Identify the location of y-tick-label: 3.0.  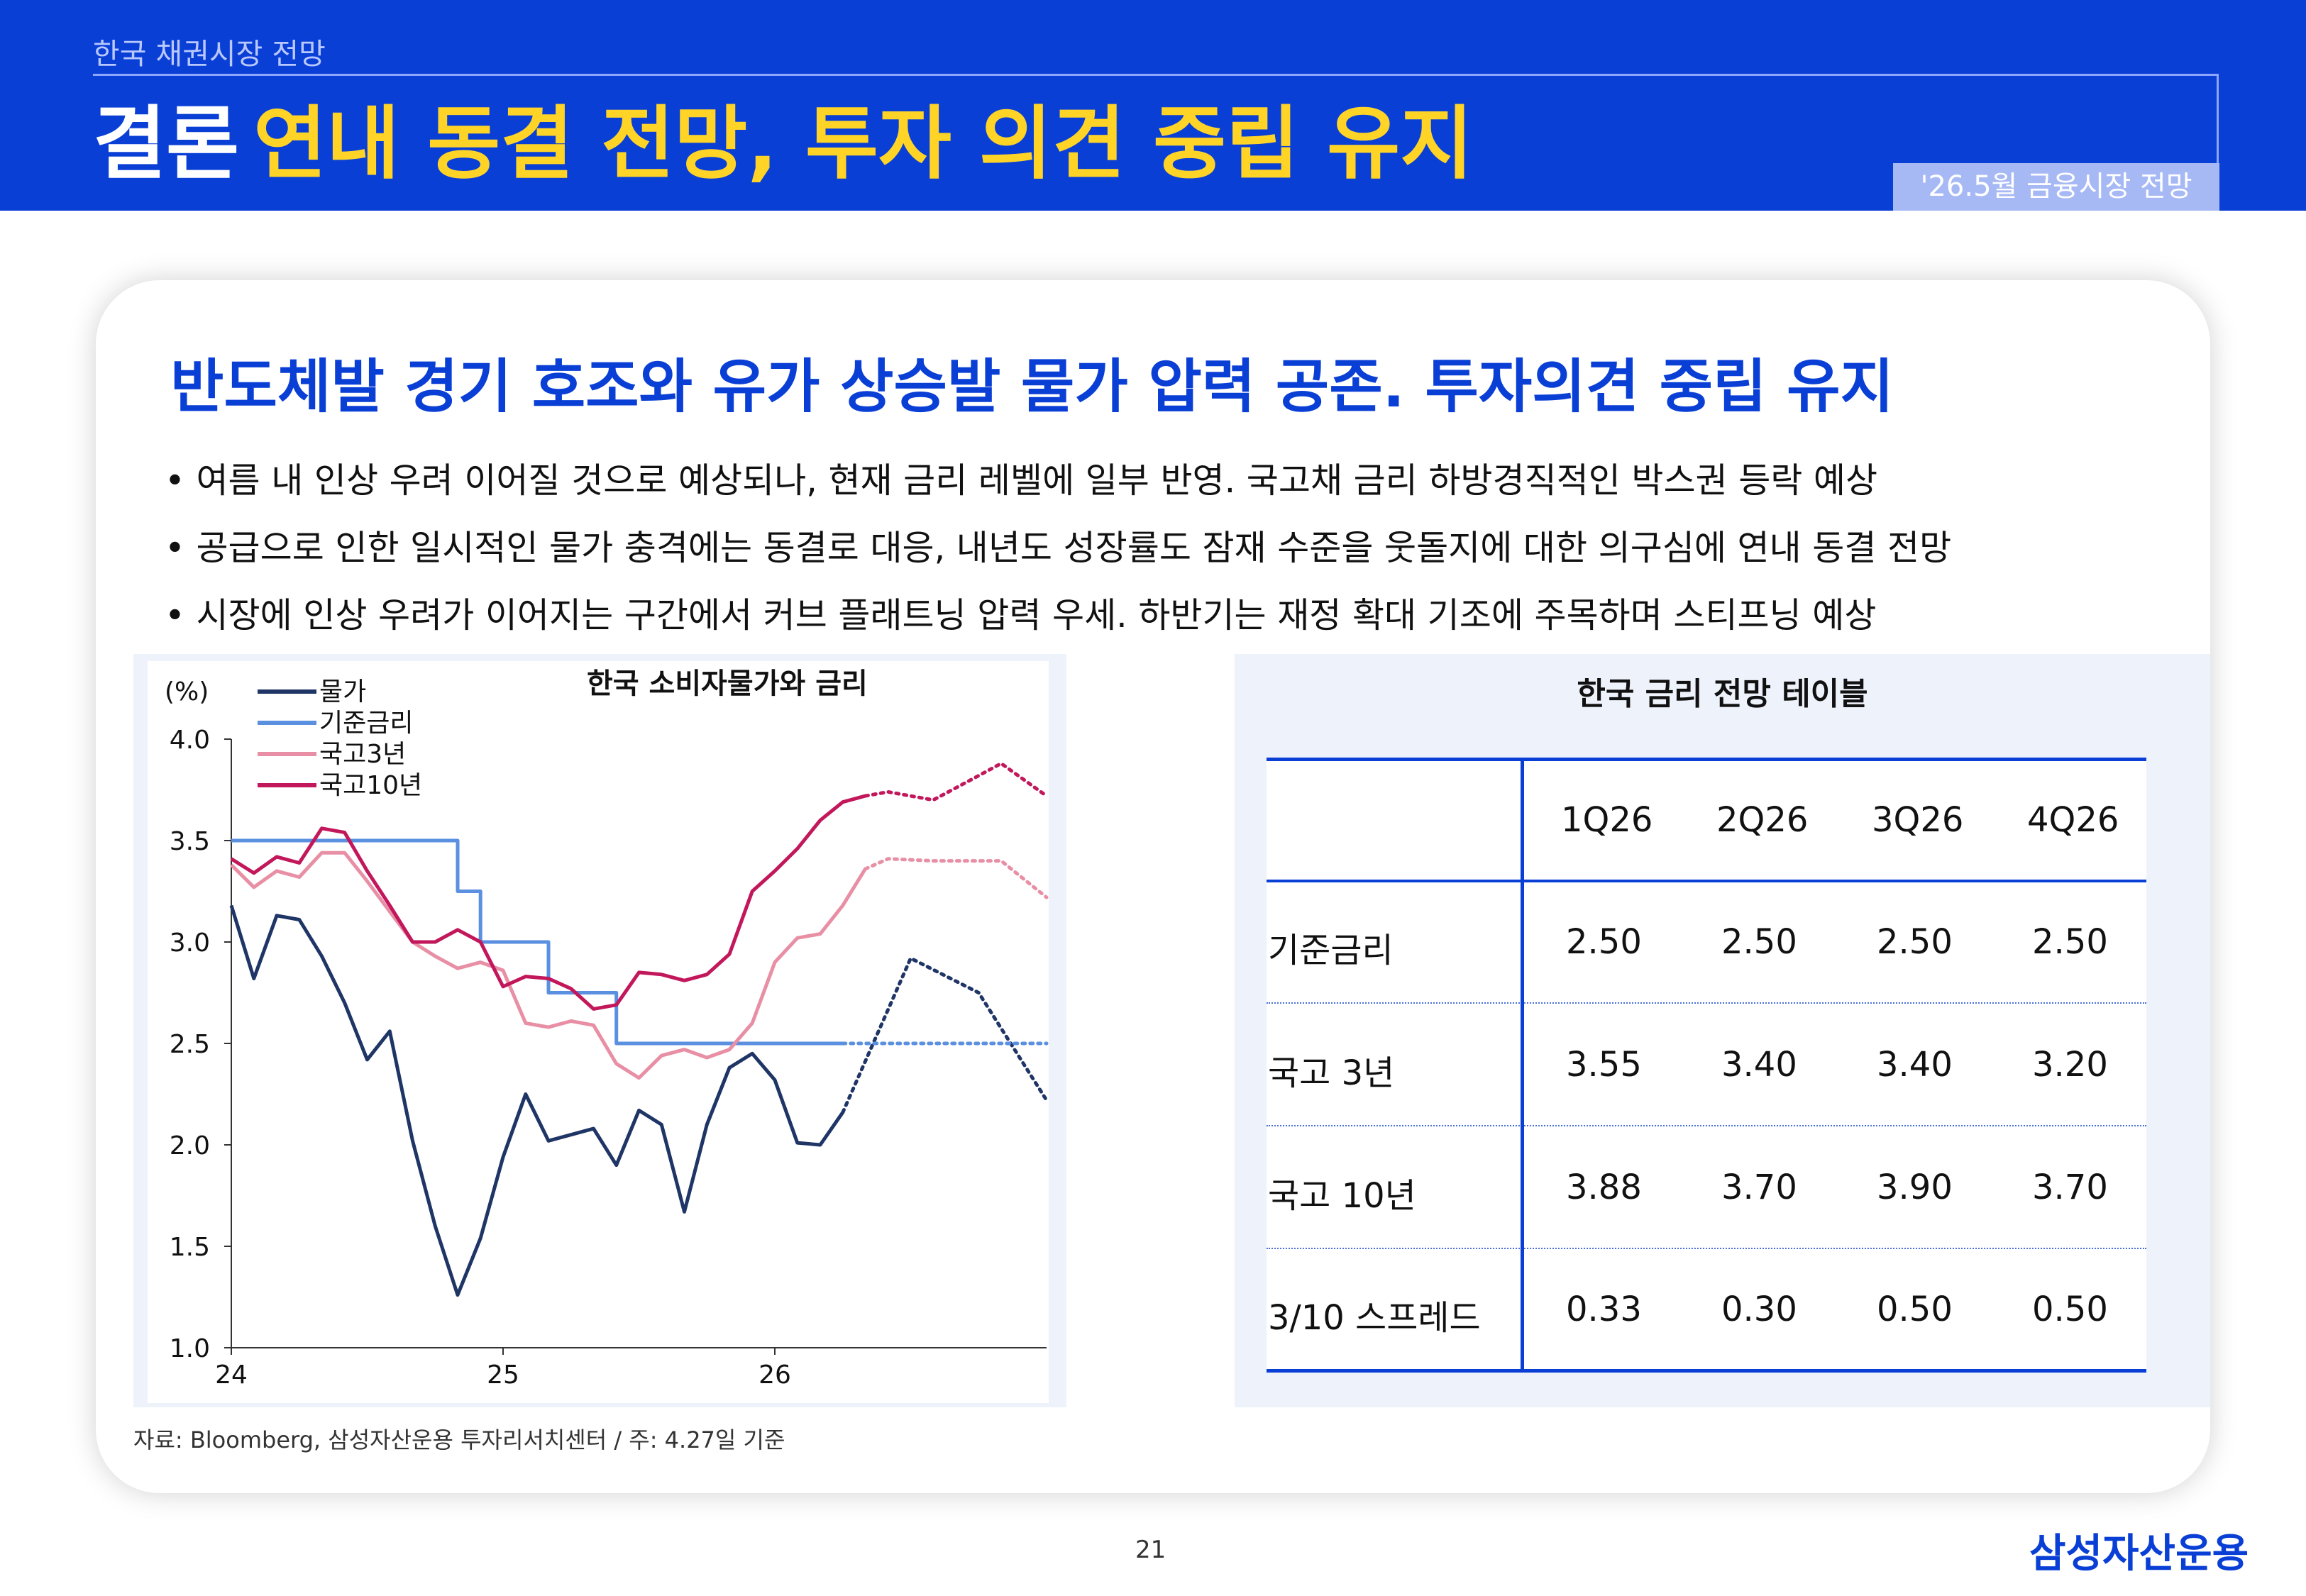
(190, 944).